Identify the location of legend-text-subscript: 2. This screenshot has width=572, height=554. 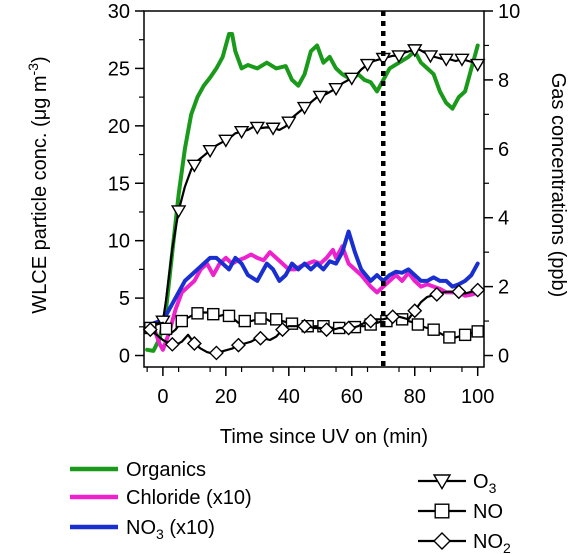
(507, 547).